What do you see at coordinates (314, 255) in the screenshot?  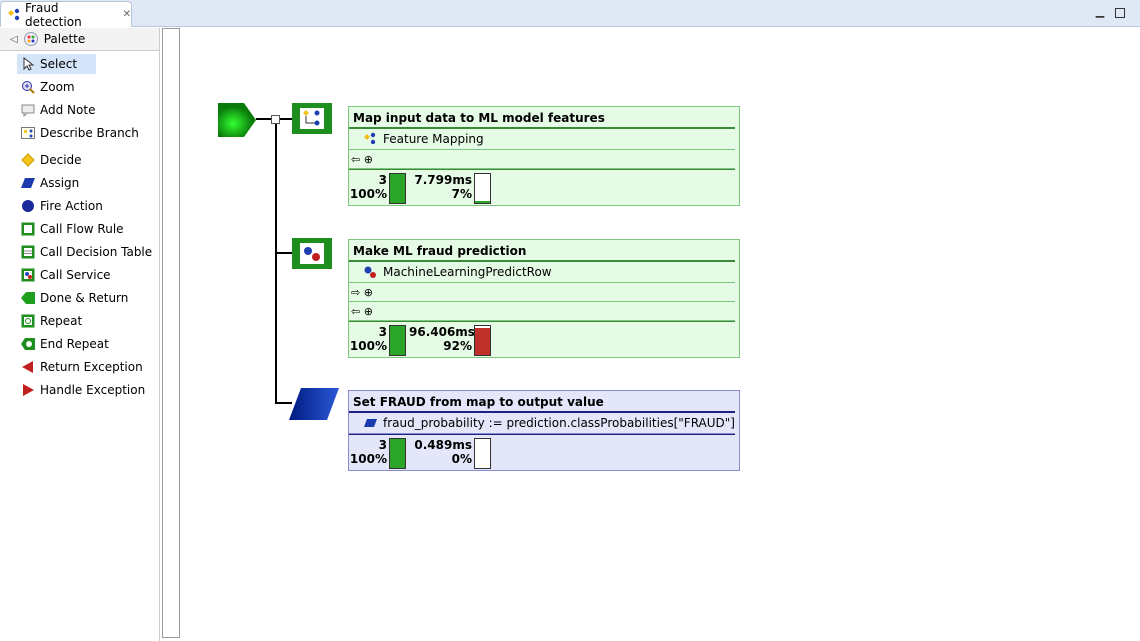 I see `call-service-node-icon` at bounding box center [314, 255].